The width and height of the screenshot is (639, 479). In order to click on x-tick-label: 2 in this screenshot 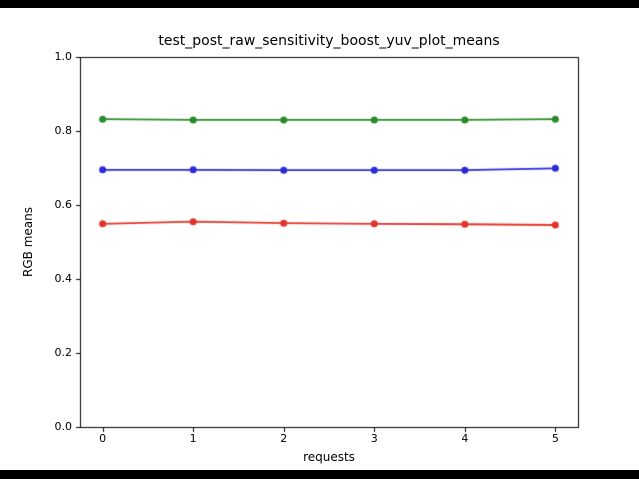, I will do `click(284, 438)`.